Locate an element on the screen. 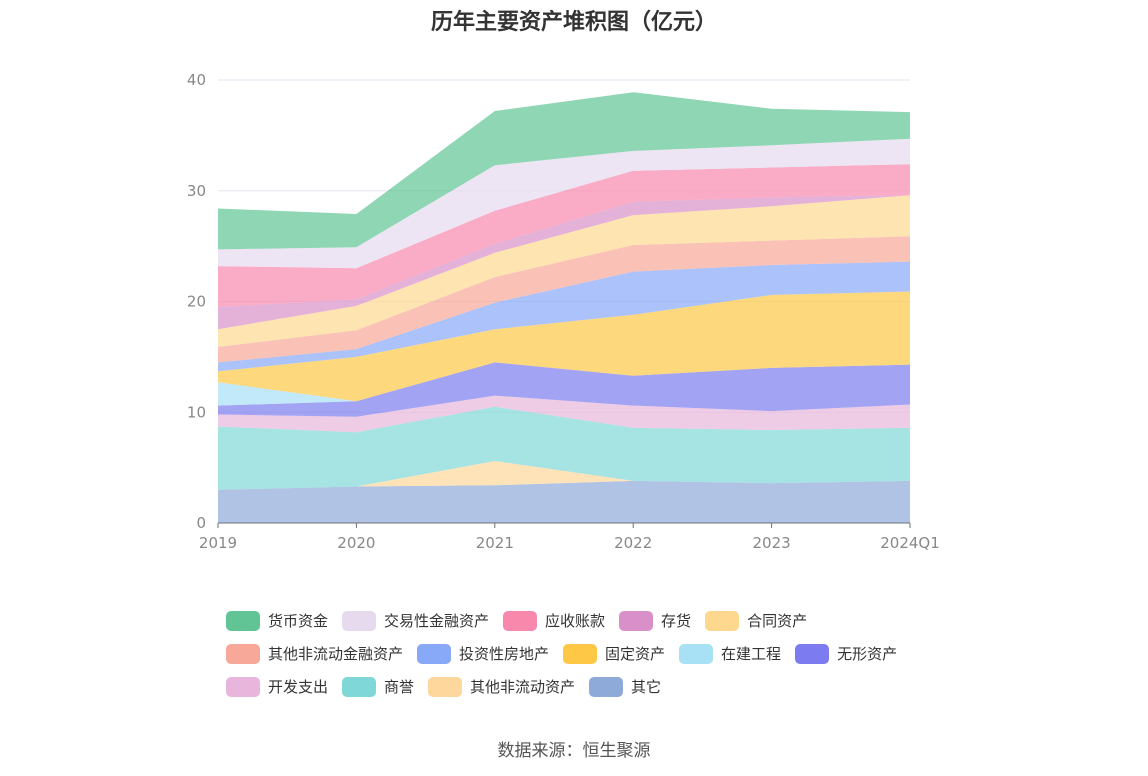 This screenshot has width=1148, height=776. area-货币资金 is located at coordinates (564, 171).